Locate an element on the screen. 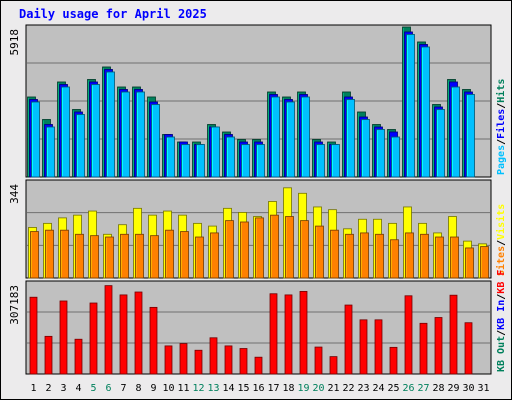 The image size is (512, 400). legend-visits: Visits is located at coordinates (501, 222).